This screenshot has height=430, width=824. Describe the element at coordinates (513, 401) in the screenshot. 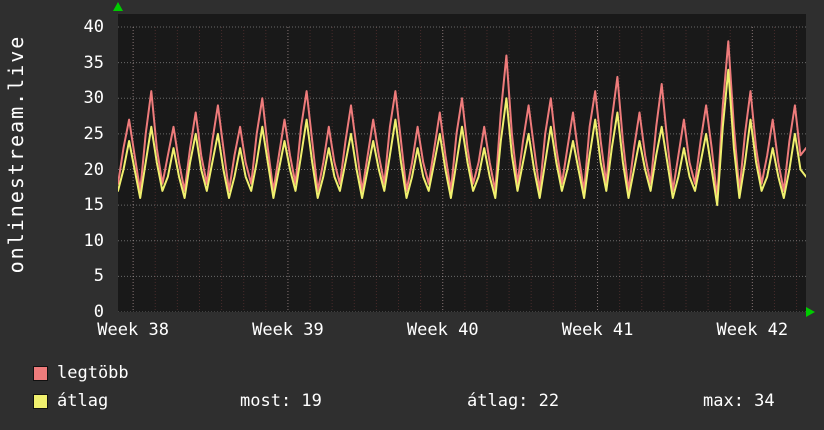

I see `stat-atlag: átlag: 22` at that location.